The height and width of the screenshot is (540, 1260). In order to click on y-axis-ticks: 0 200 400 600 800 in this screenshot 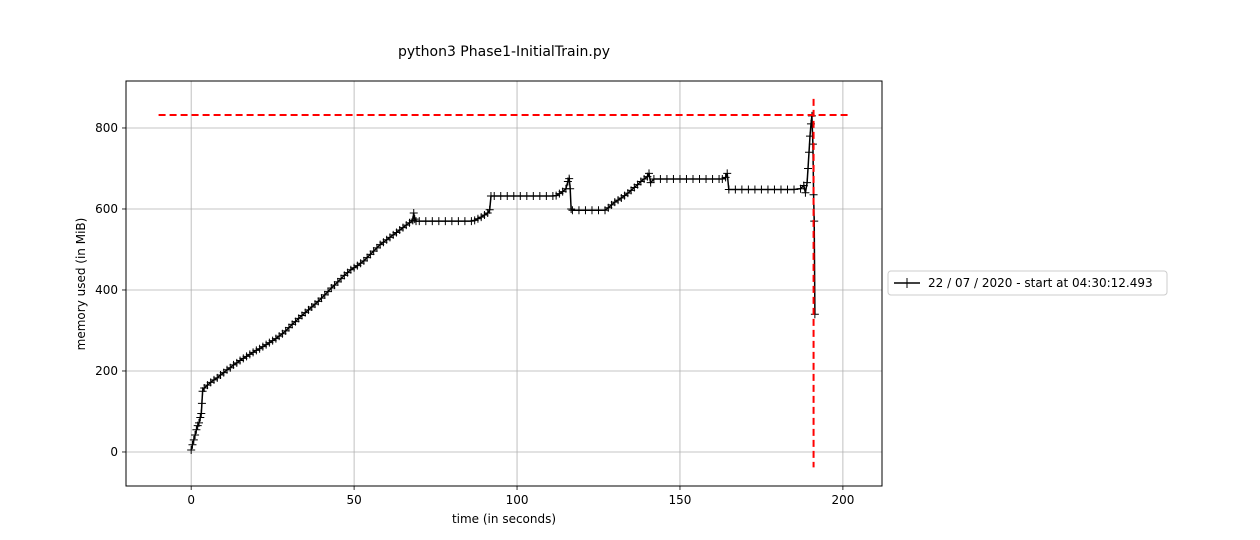, I will do `click(110, 290)`.